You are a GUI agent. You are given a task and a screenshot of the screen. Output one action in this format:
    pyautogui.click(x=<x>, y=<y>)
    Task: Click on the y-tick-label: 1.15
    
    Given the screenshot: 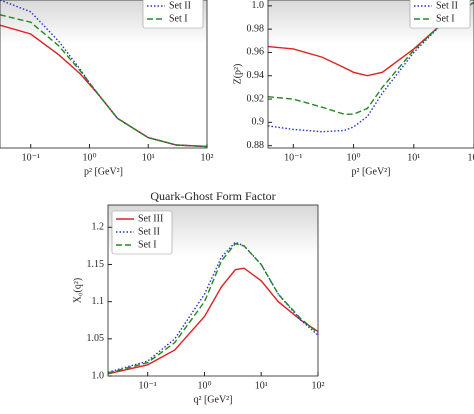 What is the action you would take?
    pyautogui.click(x=96, y=264)
    